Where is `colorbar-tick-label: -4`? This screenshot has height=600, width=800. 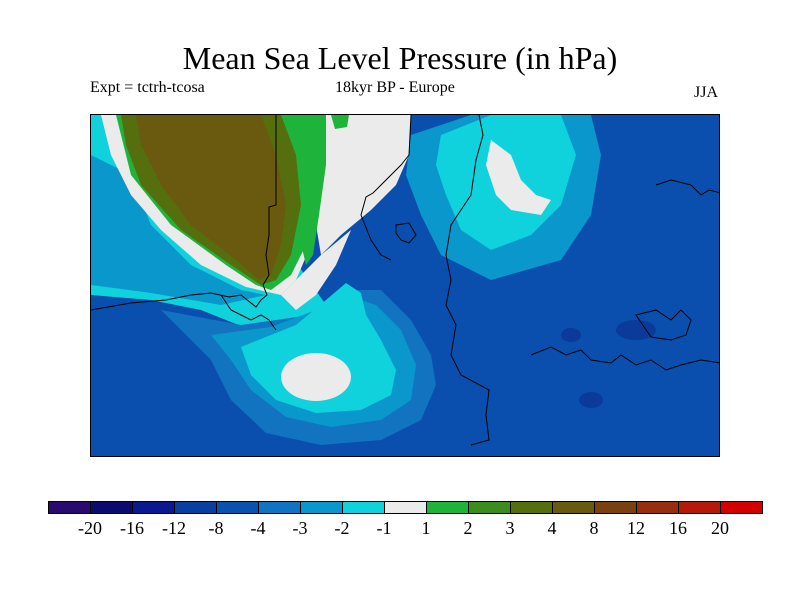 colorbar-tick-label: -4 is located at coordinates (258, 528).